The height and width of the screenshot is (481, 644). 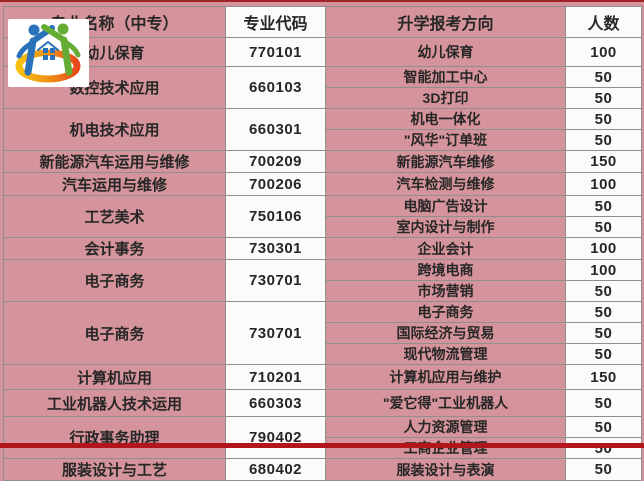 I want to click on direction-cell: 市场营销, so click(x=445, y=291).